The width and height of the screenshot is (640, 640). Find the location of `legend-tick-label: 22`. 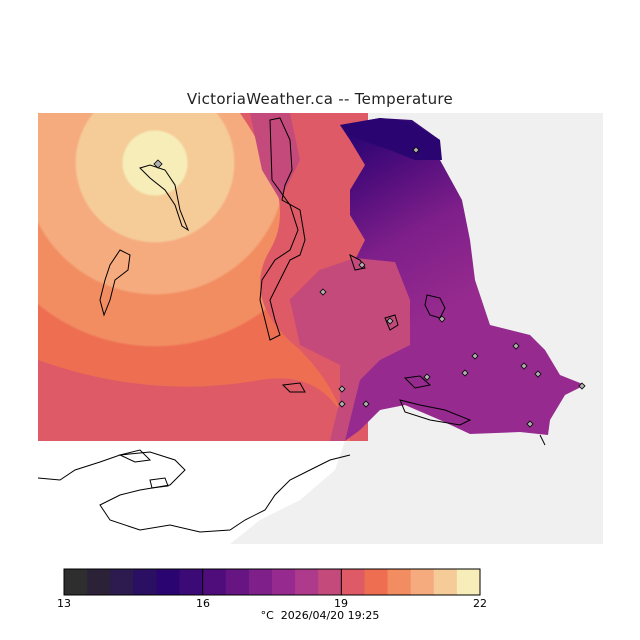

legend-tick-label: 22 is located at coordinates (480, 603).